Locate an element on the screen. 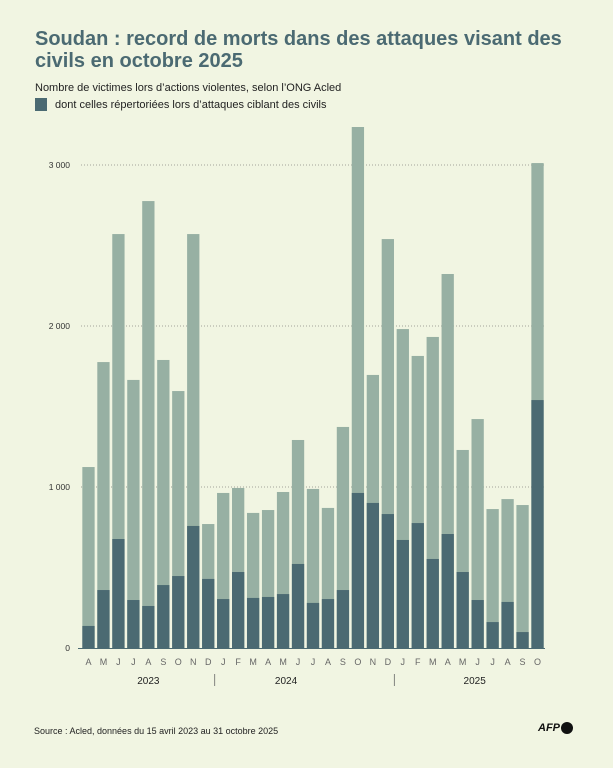 The image size is (613, 768). y-tick-label: 0 is located at coordinates (67, 648).